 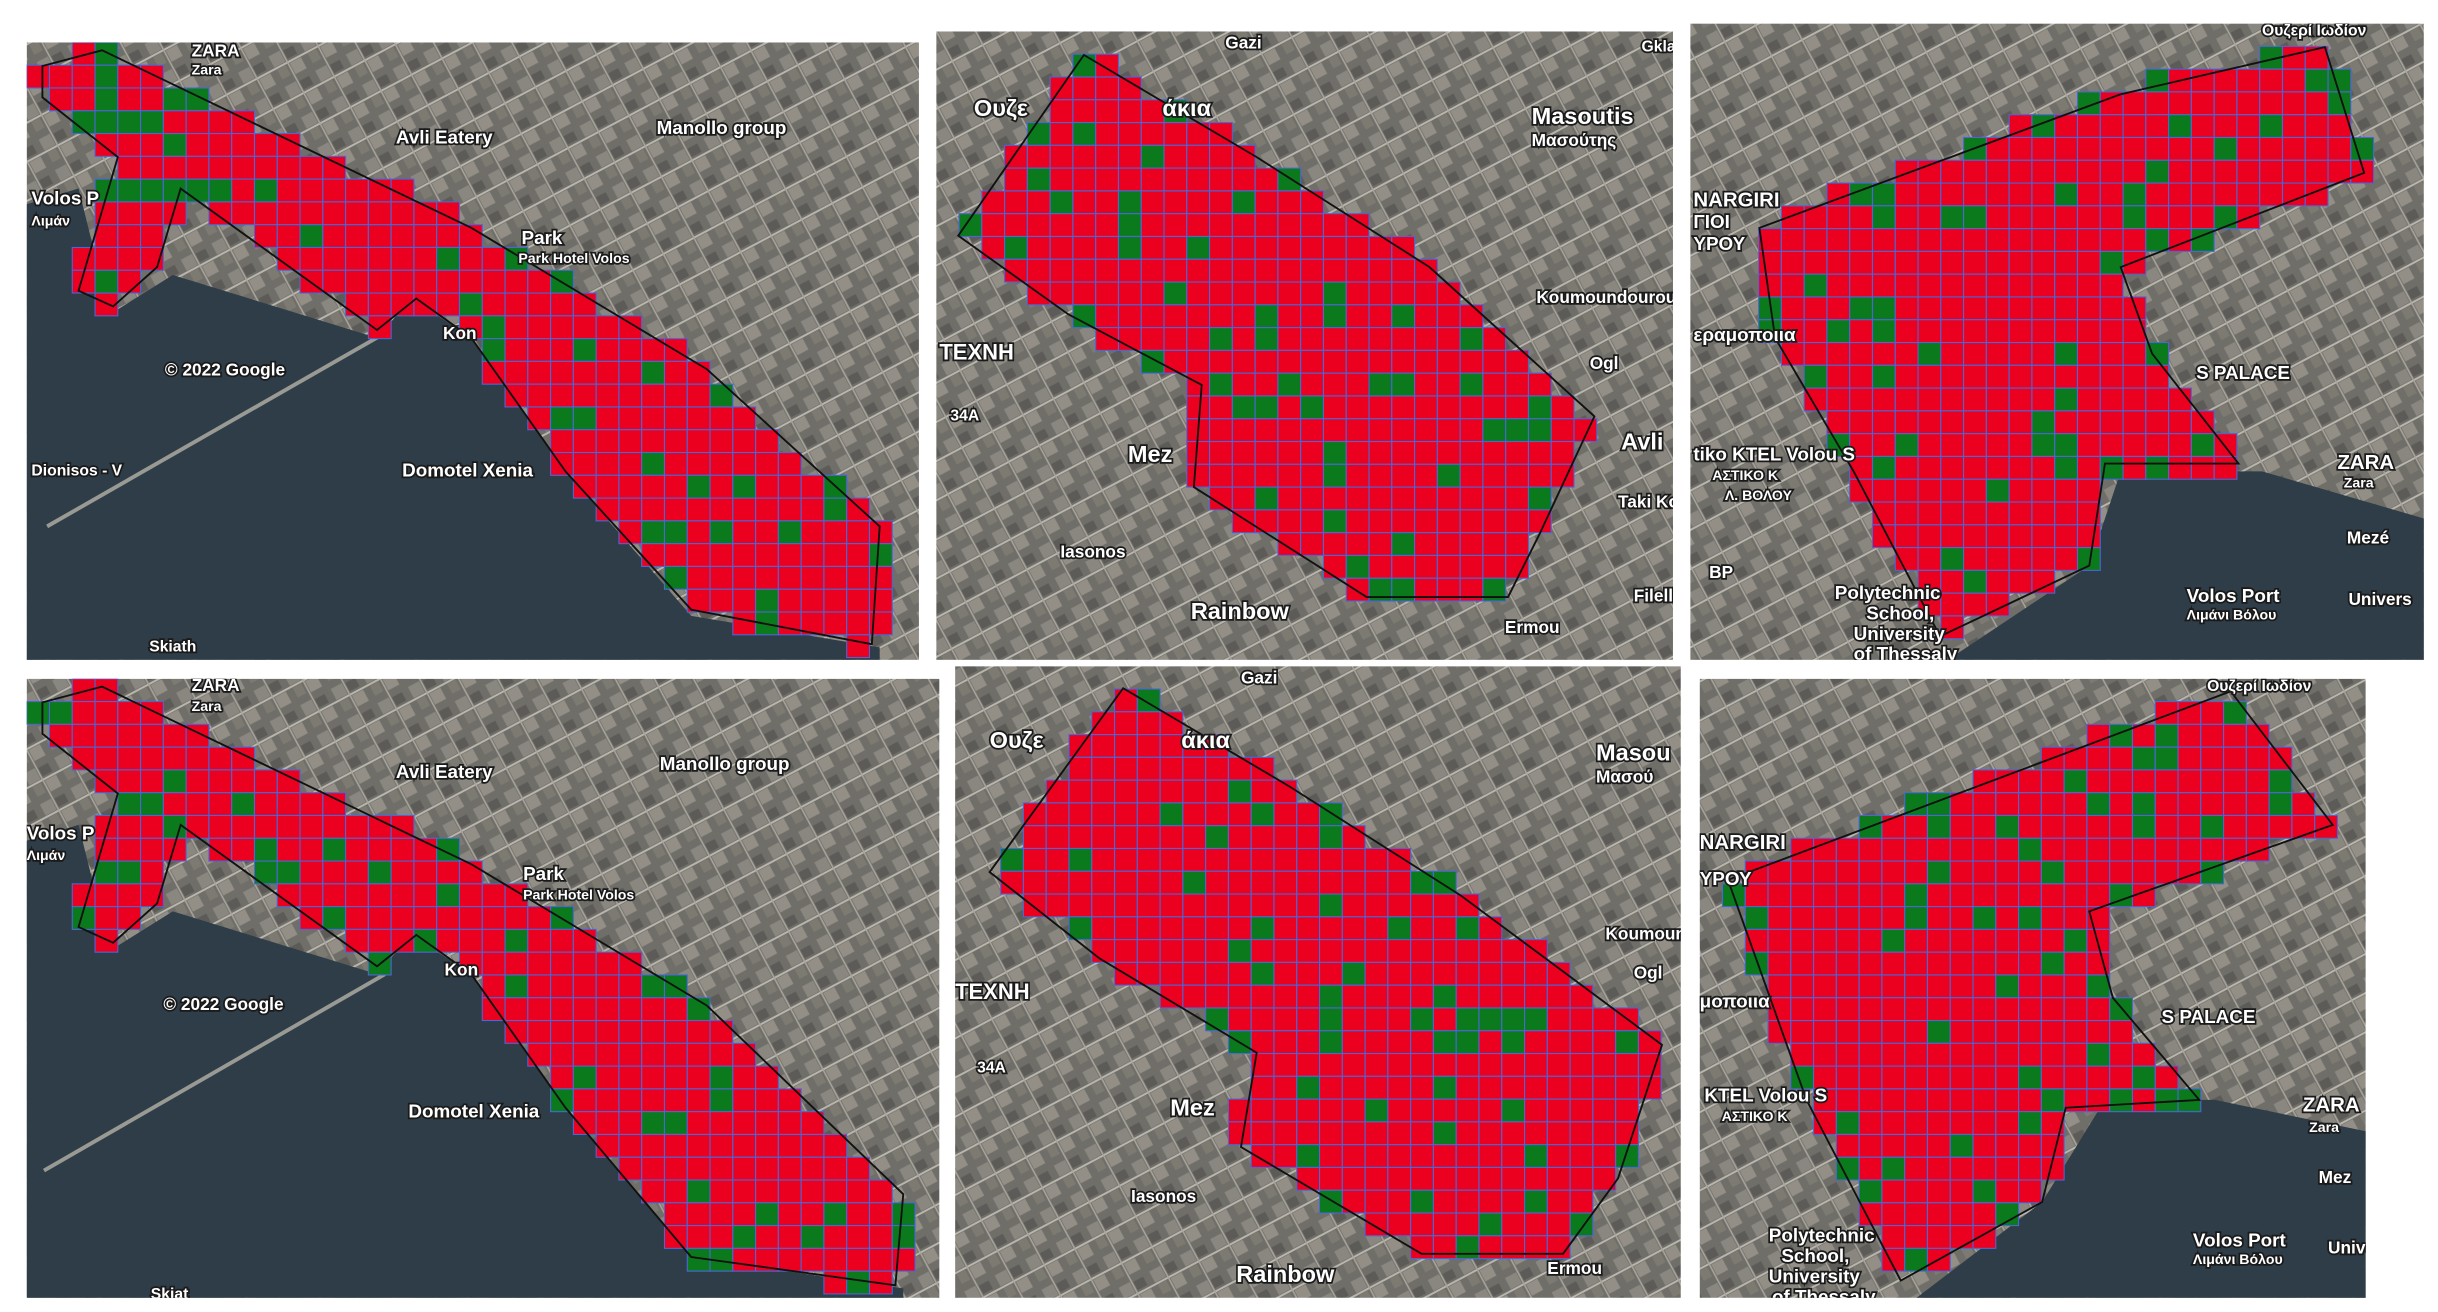 I want to click on map-label: άκια, so click(x=1186, y=108).